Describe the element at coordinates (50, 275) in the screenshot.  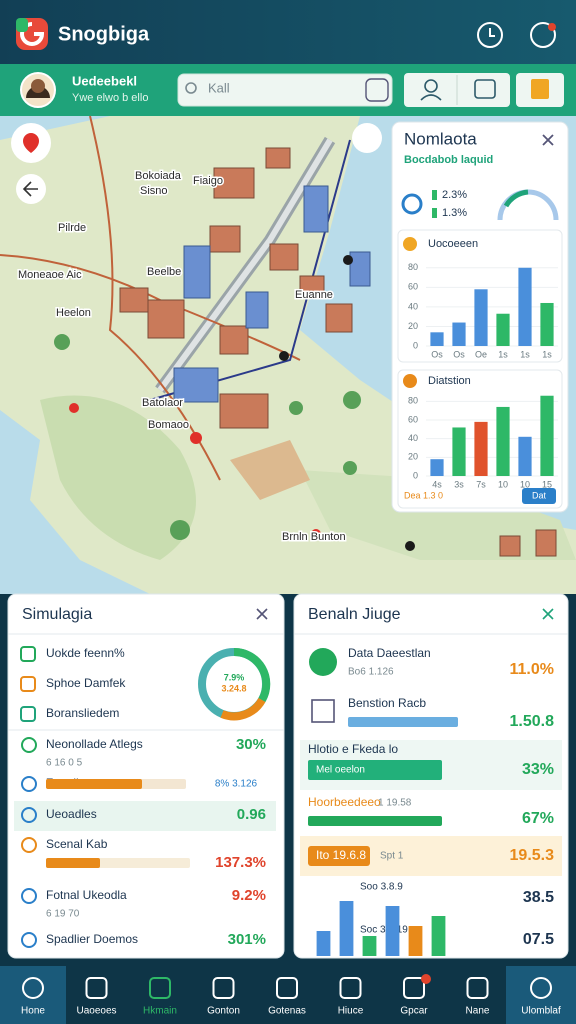
I see `map-label: Moneaoe Aic` at that location.